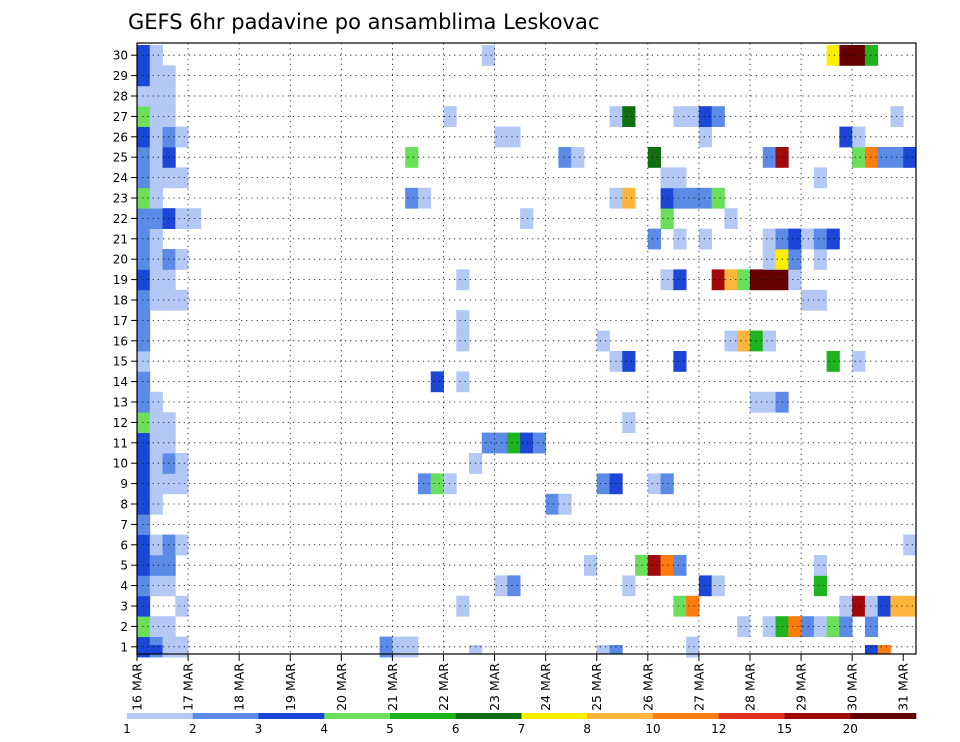 The height and width of the screenshot is (742, 960). I want to click on y-tick-label: 30, so click(120, 56).